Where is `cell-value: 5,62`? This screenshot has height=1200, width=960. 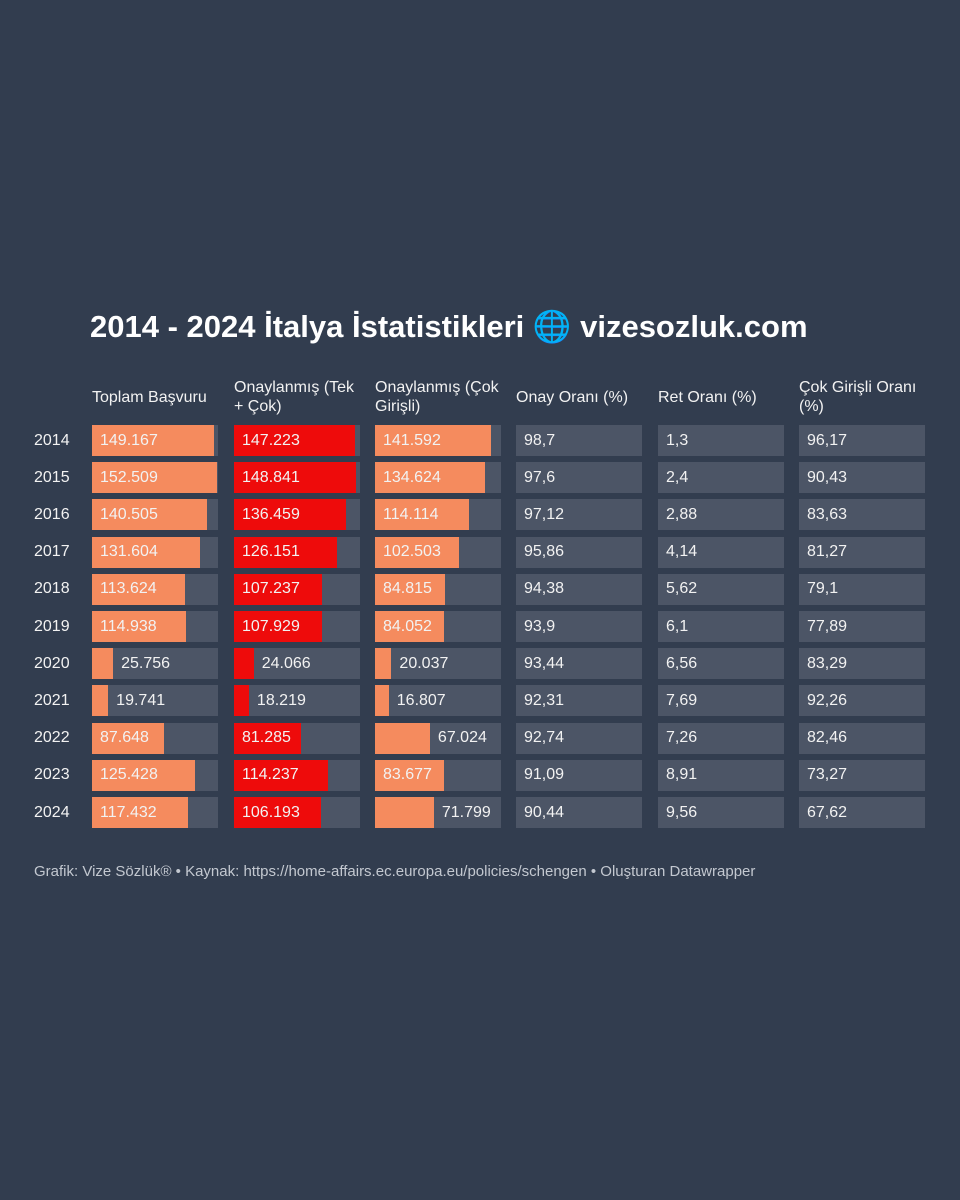
cell-value: 5,62 is located at coordinates (682, 589).